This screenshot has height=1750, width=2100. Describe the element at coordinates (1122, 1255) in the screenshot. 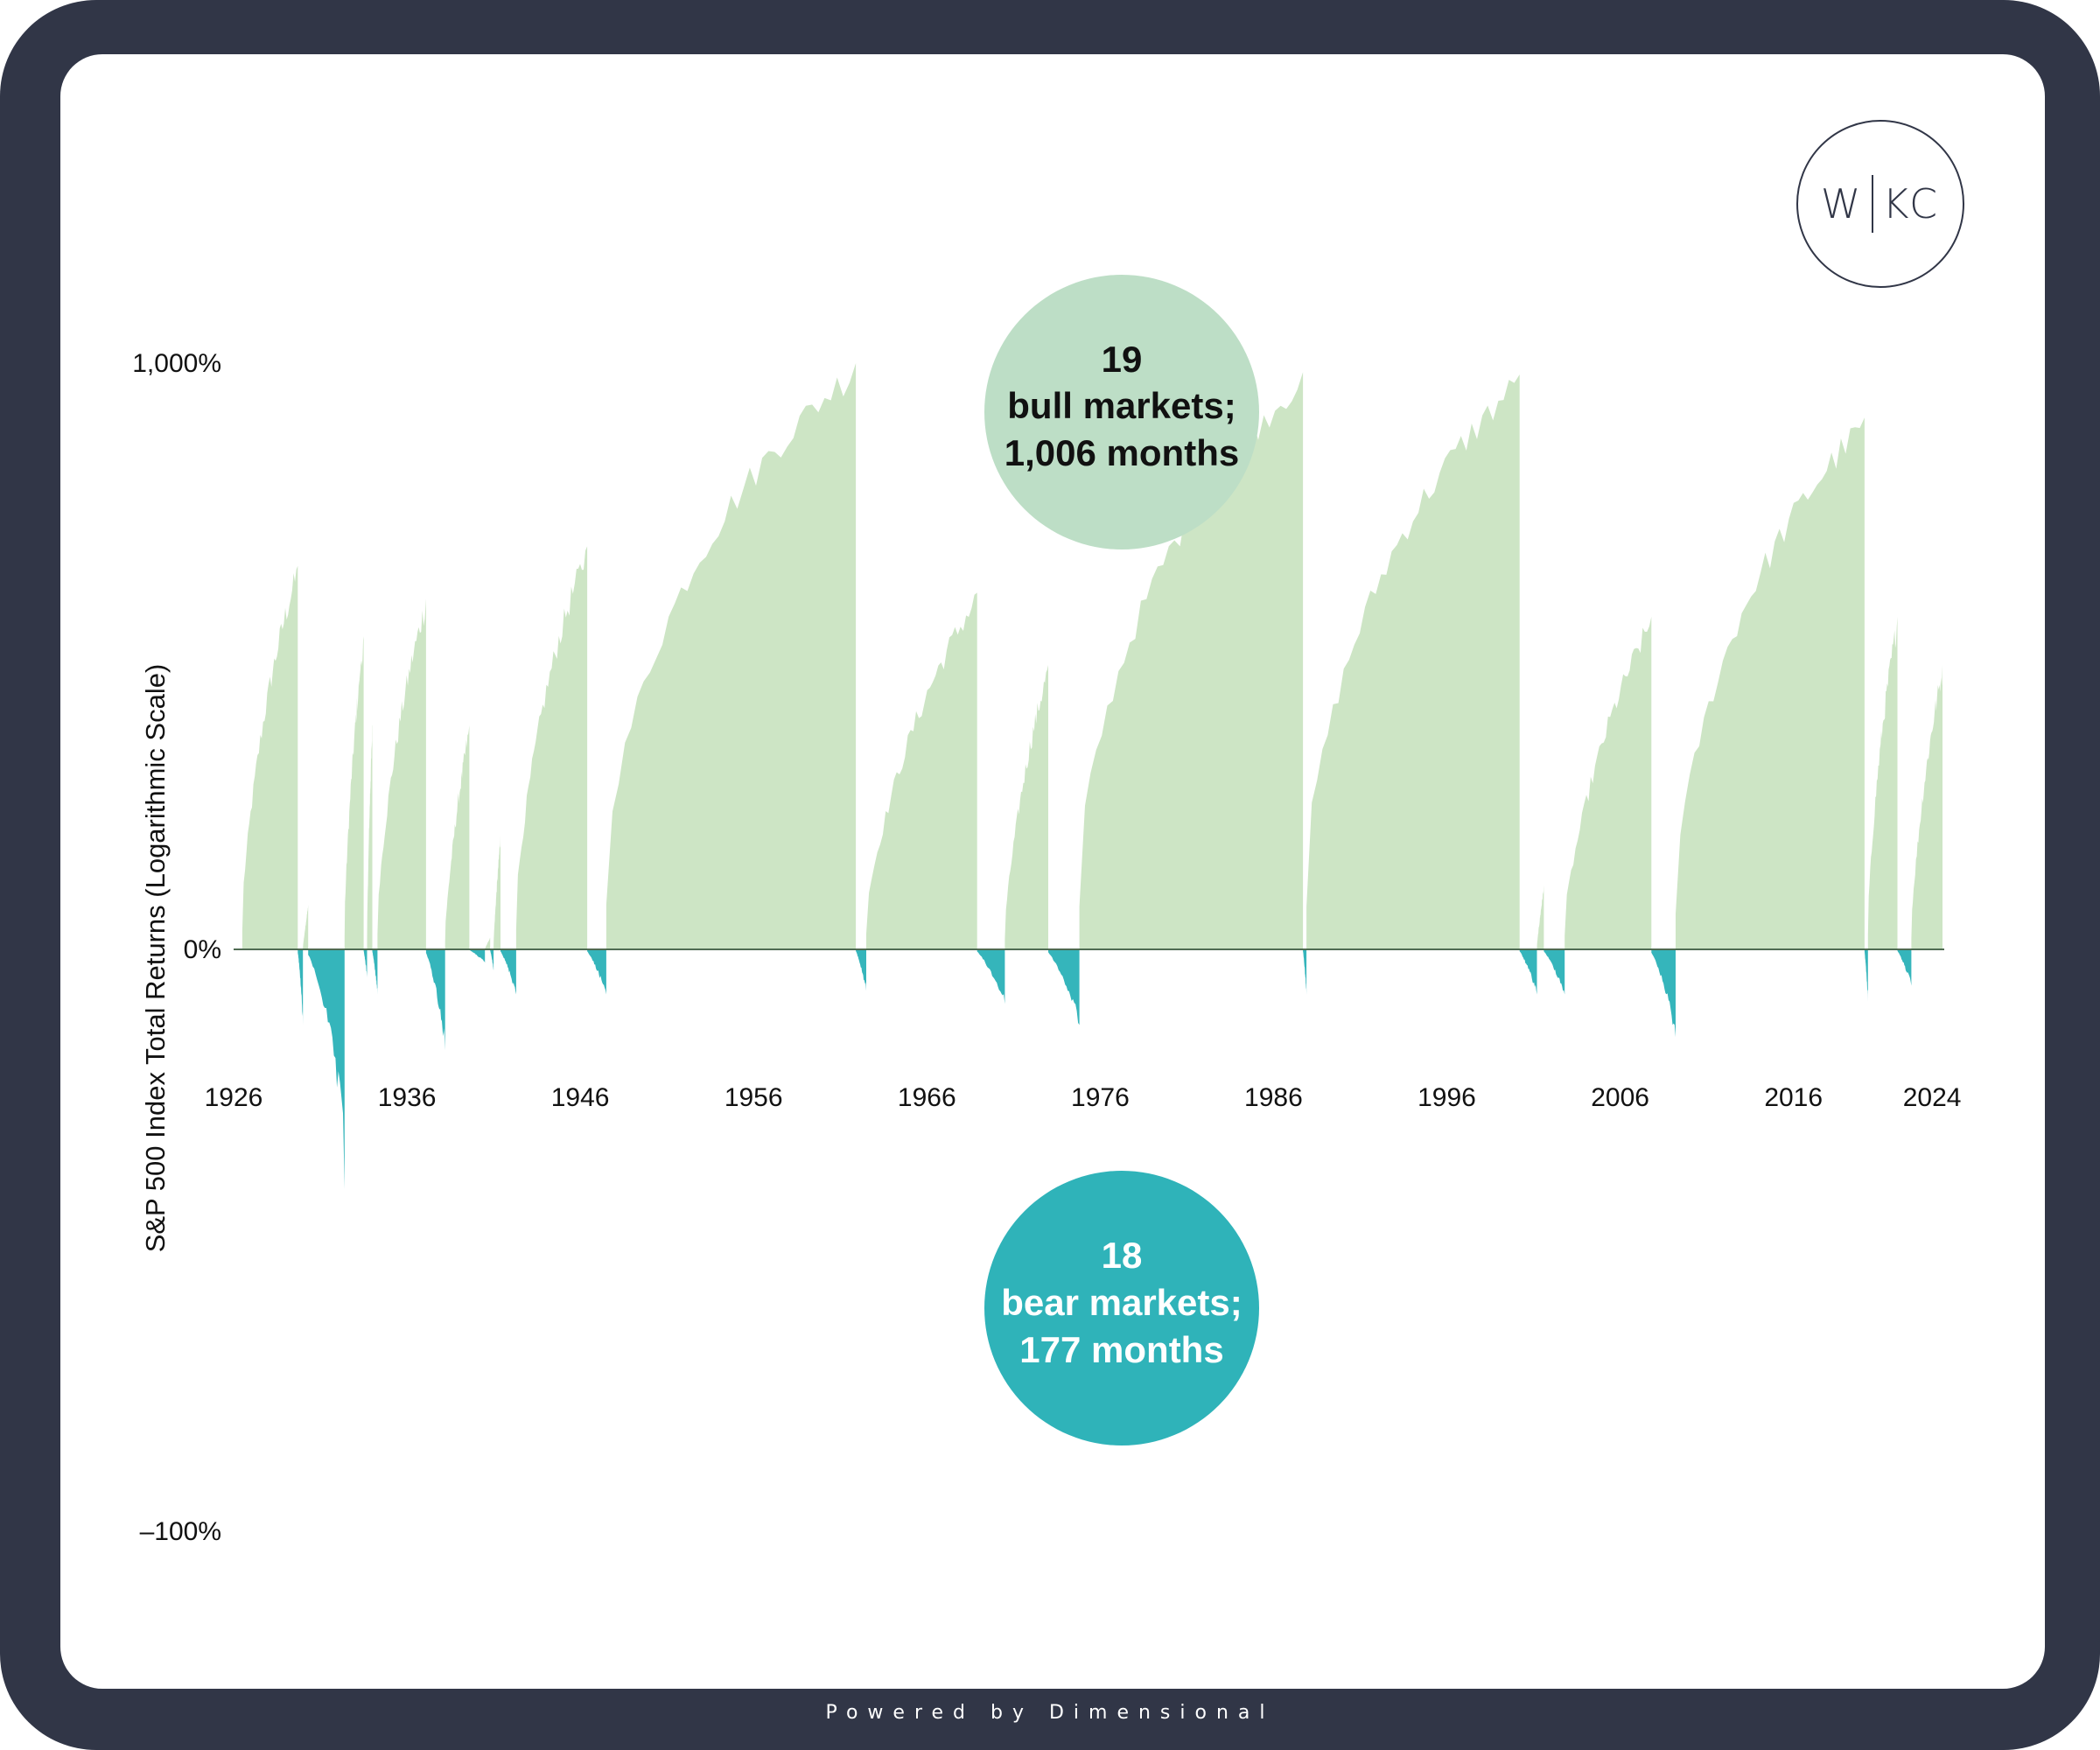

I see `bear-count: 18` at that location.